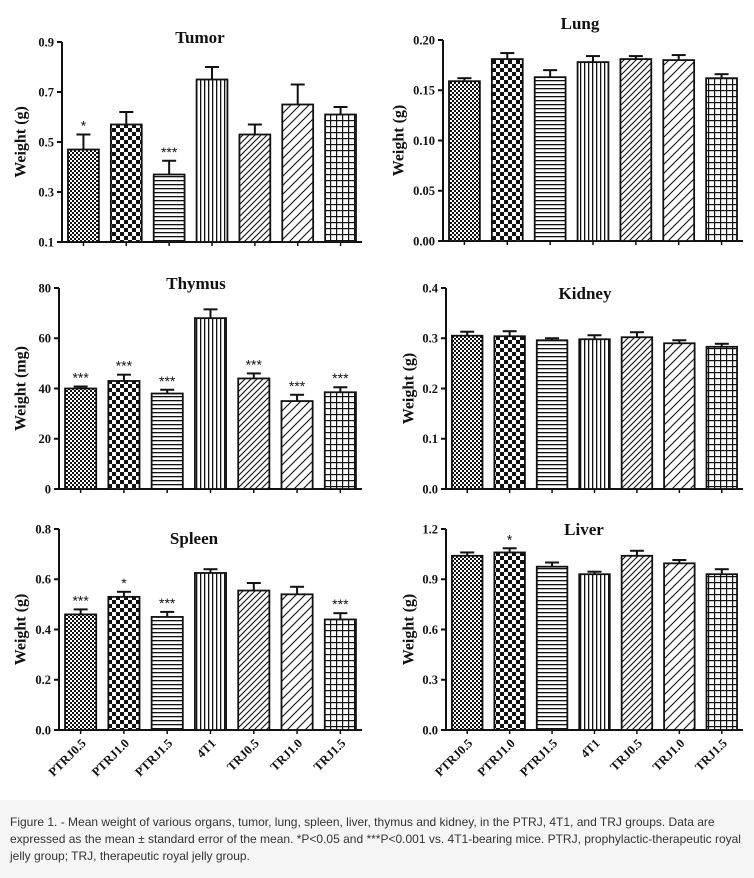 The image size is (754, 878). What do you see at coordinates (580, 23) in the screenshot?
I see `lung-title: Lung` at bounding box center [580, 23].